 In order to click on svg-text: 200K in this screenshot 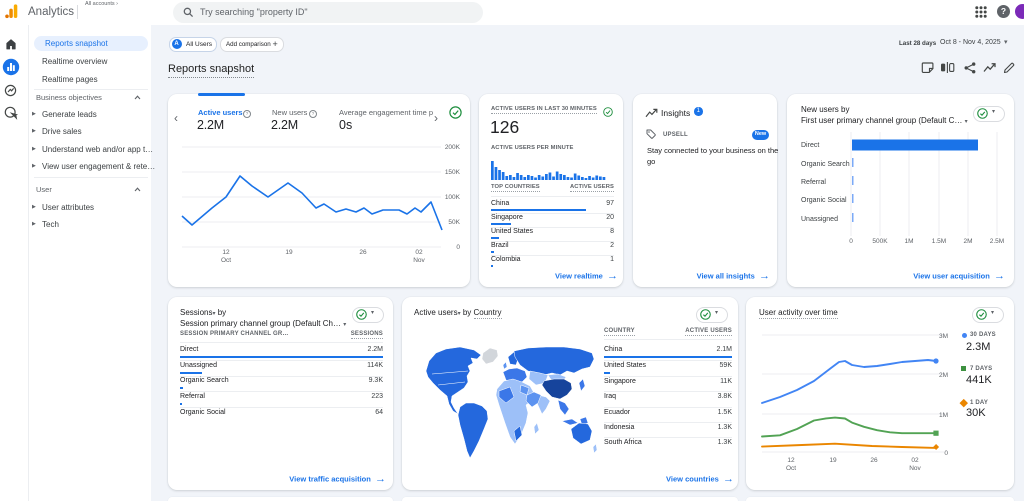, I will do `click(453, 147)`.